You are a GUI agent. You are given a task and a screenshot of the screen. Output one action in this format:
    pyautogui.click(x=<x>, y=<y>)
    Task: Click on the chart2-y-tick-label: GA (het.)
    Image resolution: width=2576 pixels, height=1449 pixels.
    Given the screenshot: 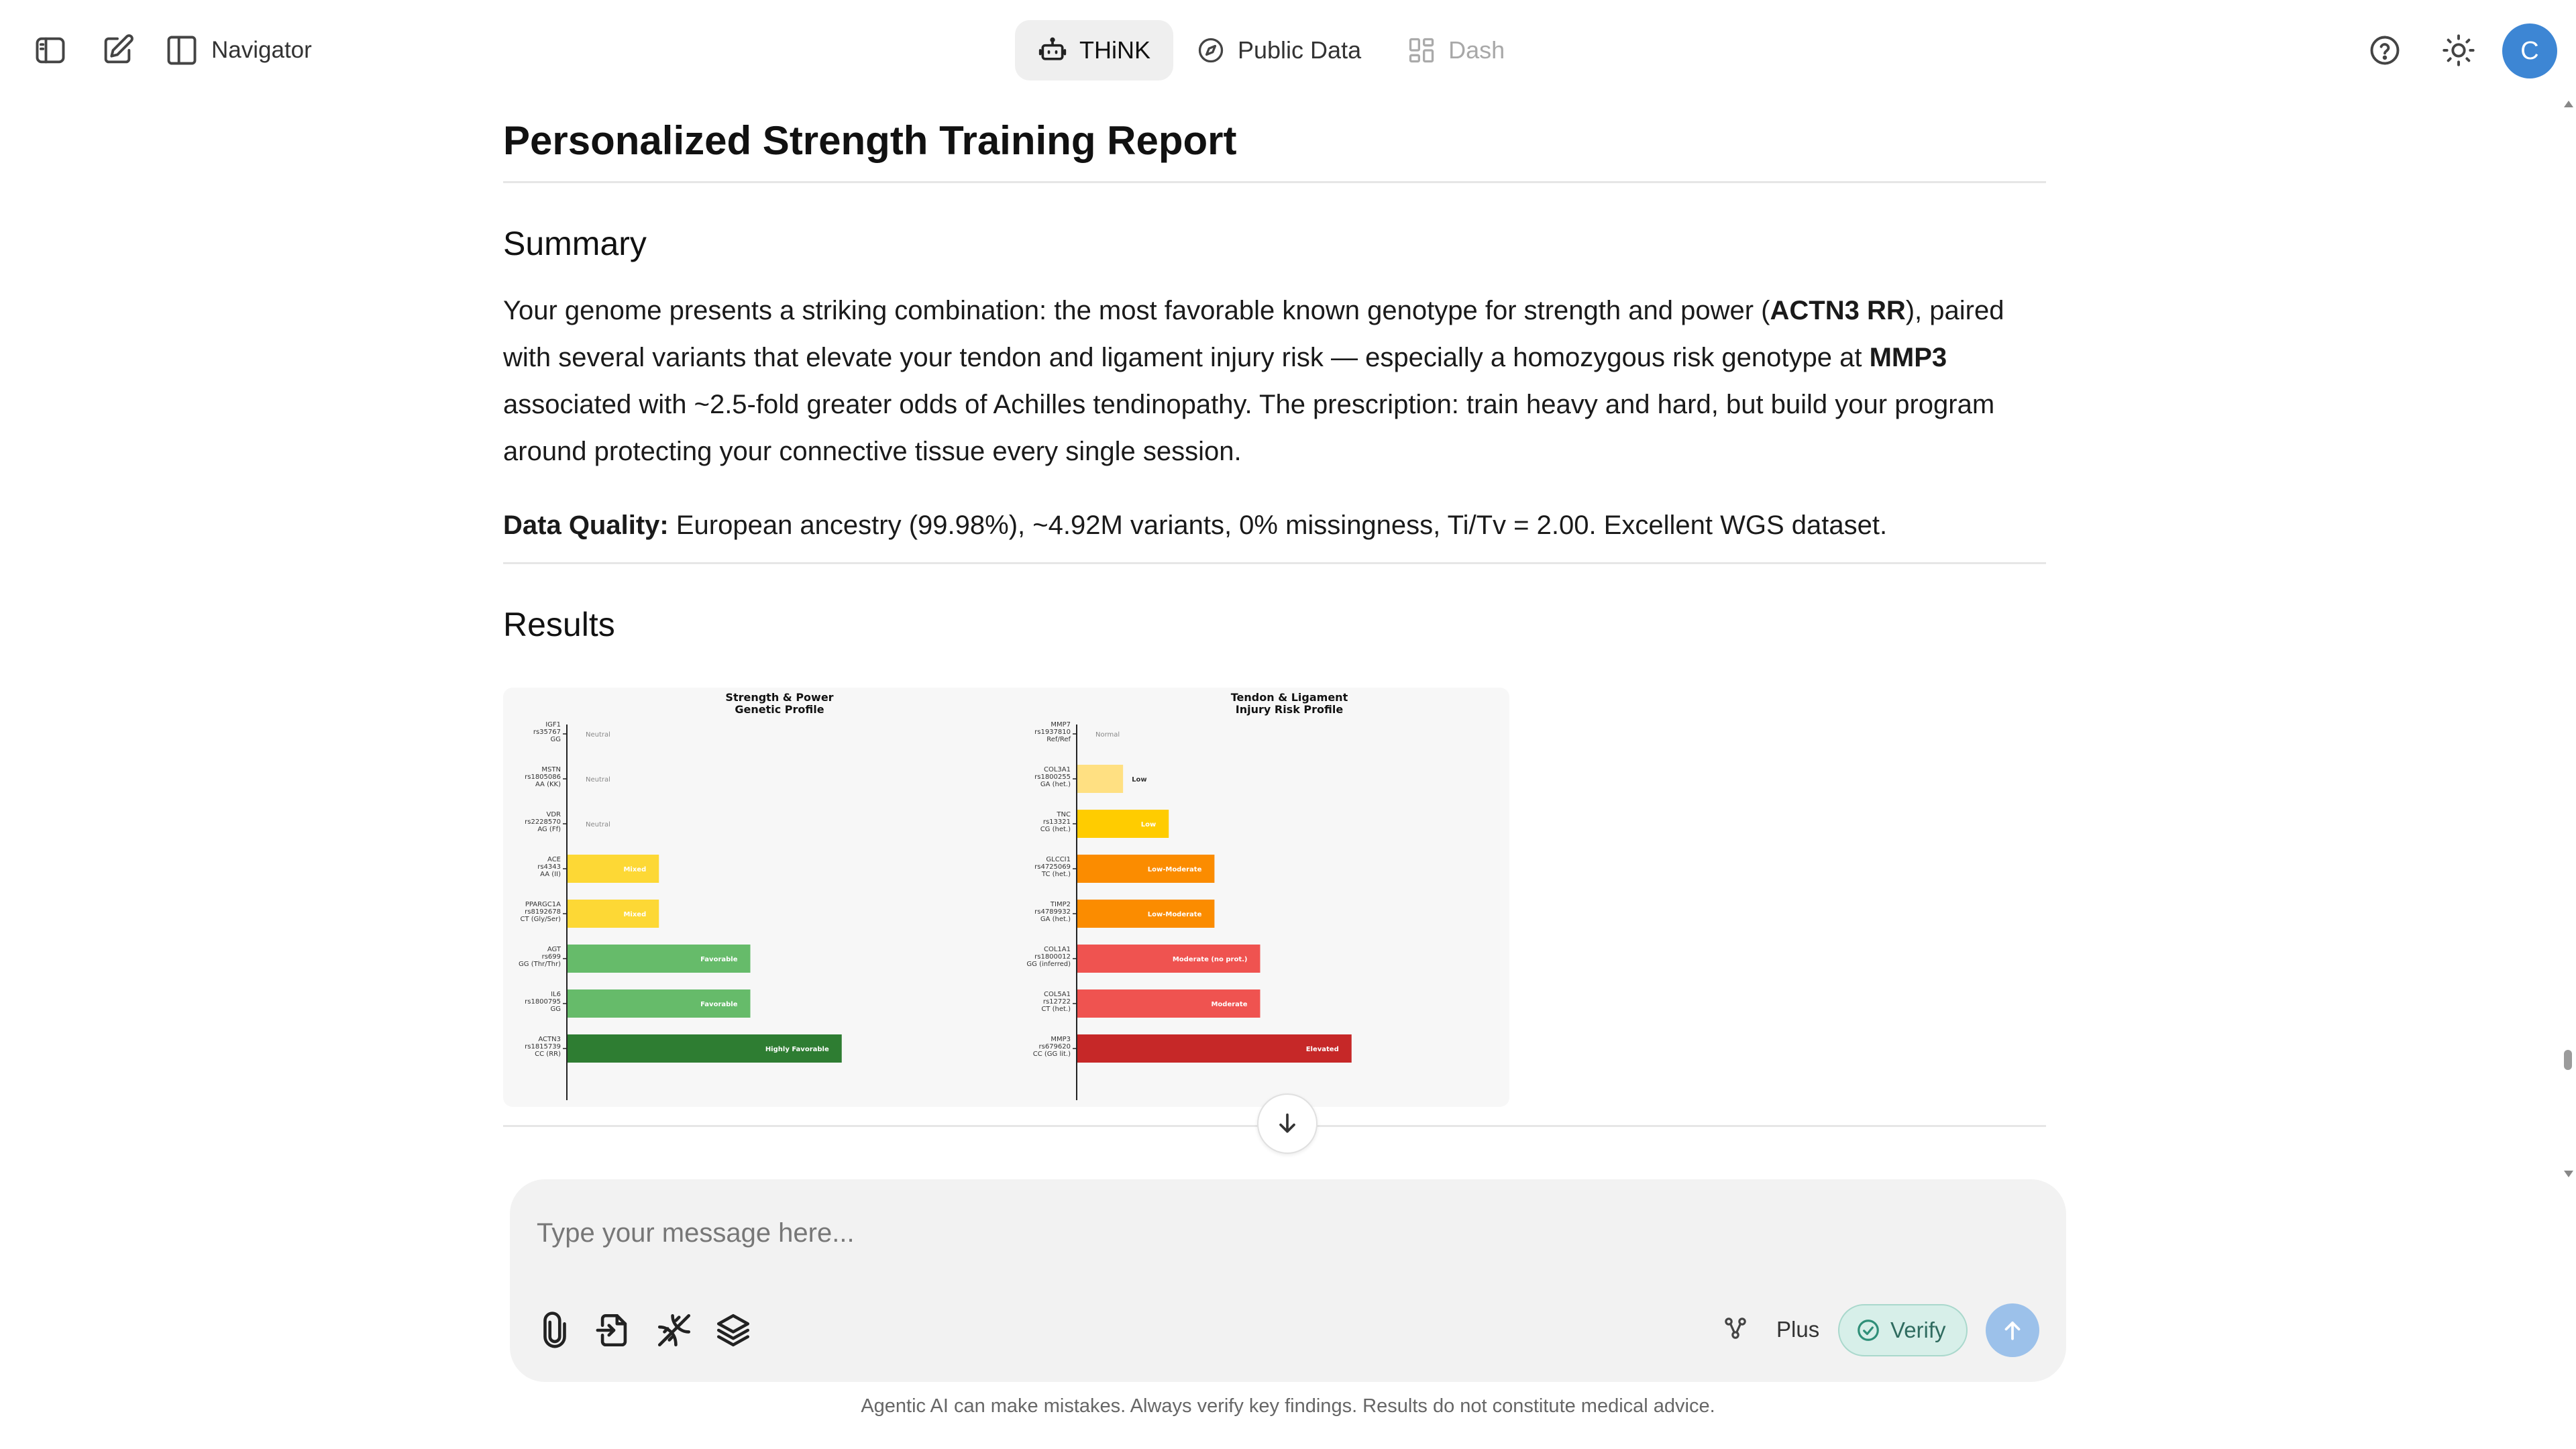 What is the action you would take?
    pyautogui.click(x=1055, y=919)
    